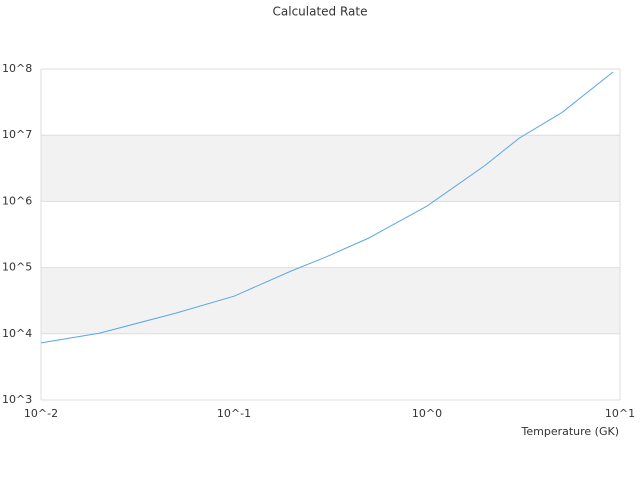  Describe the element at coordinates (17, 68) in the screenshot. I see `y-tick-label: 10^8` at that location.